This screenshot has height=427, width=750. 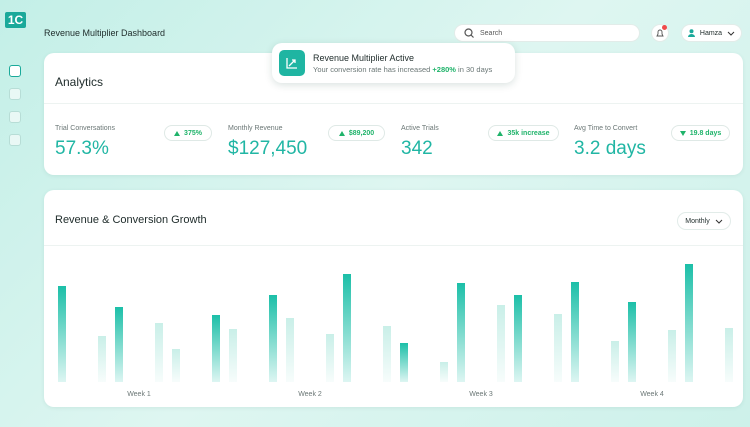 What do you see at coordinates (364, 57) in the screenshot?
I see `toast-title: Revenue Multiplier Active` at bounding box center [364, 57].